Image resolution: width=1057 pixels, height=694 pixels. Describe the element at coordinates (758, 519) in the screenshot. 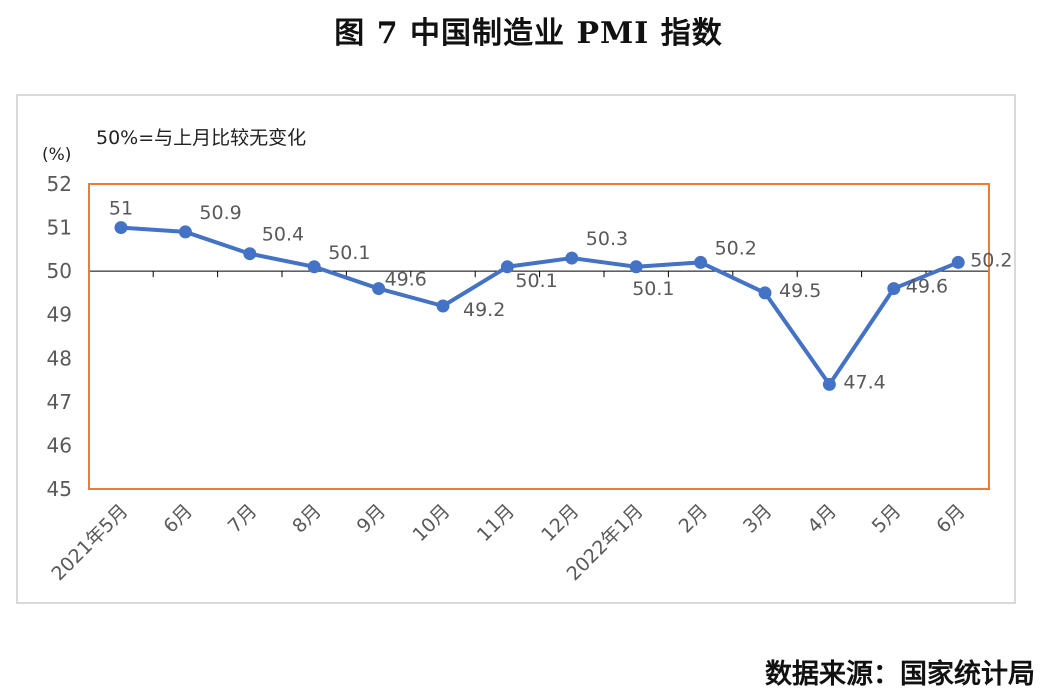

I see `x-tick-label: 3月` at that location.